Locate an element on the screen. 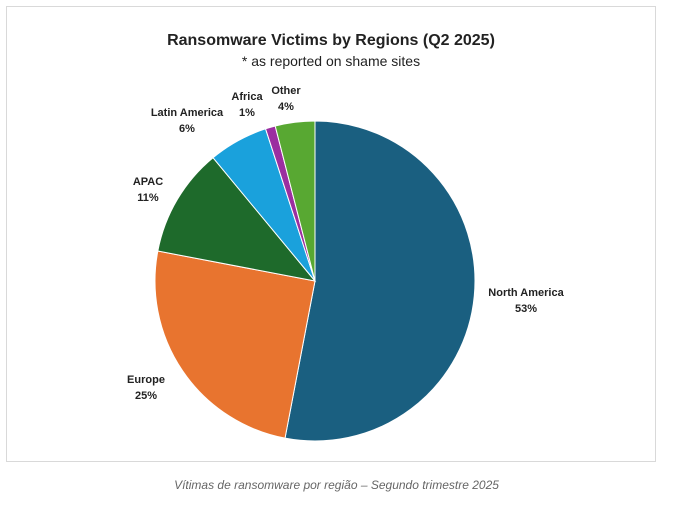 The height and width of the screenshot is (505, 673). slice-label-other: Other is located at coordinates (286, 91).